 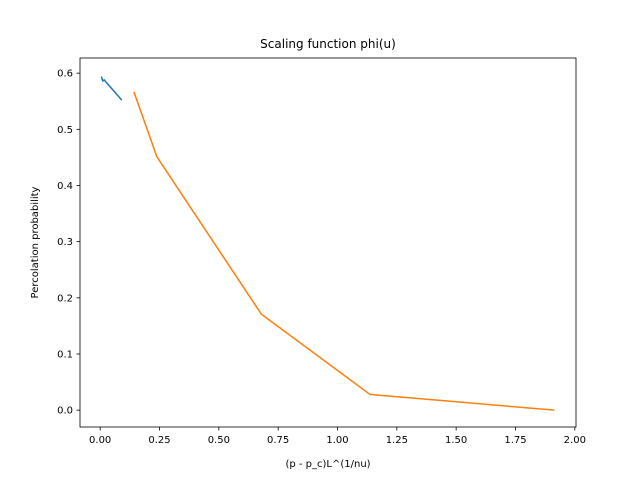 I want to click on y-tick-label: 0.2, so click(x=65, y=298).